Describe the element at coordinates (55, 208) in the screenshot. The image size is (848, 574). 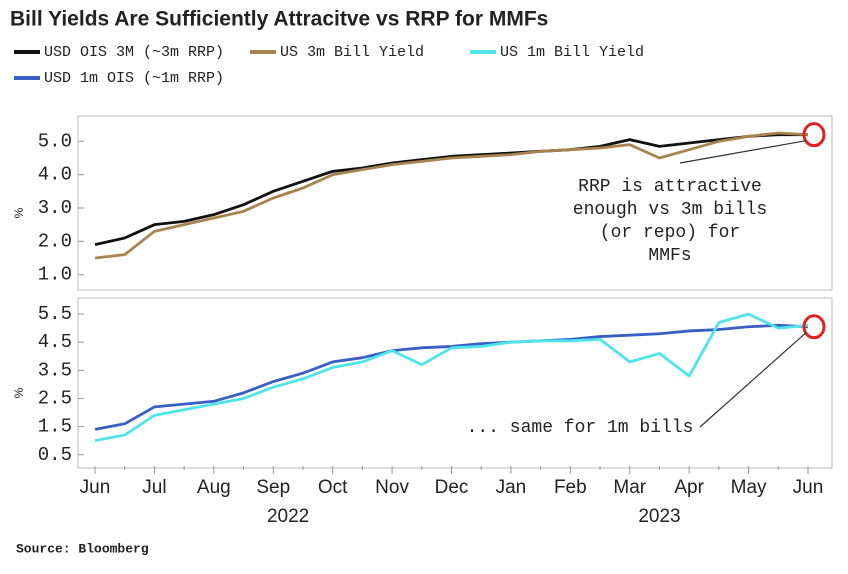
I see `y-tick-label: 3.0` at that location.